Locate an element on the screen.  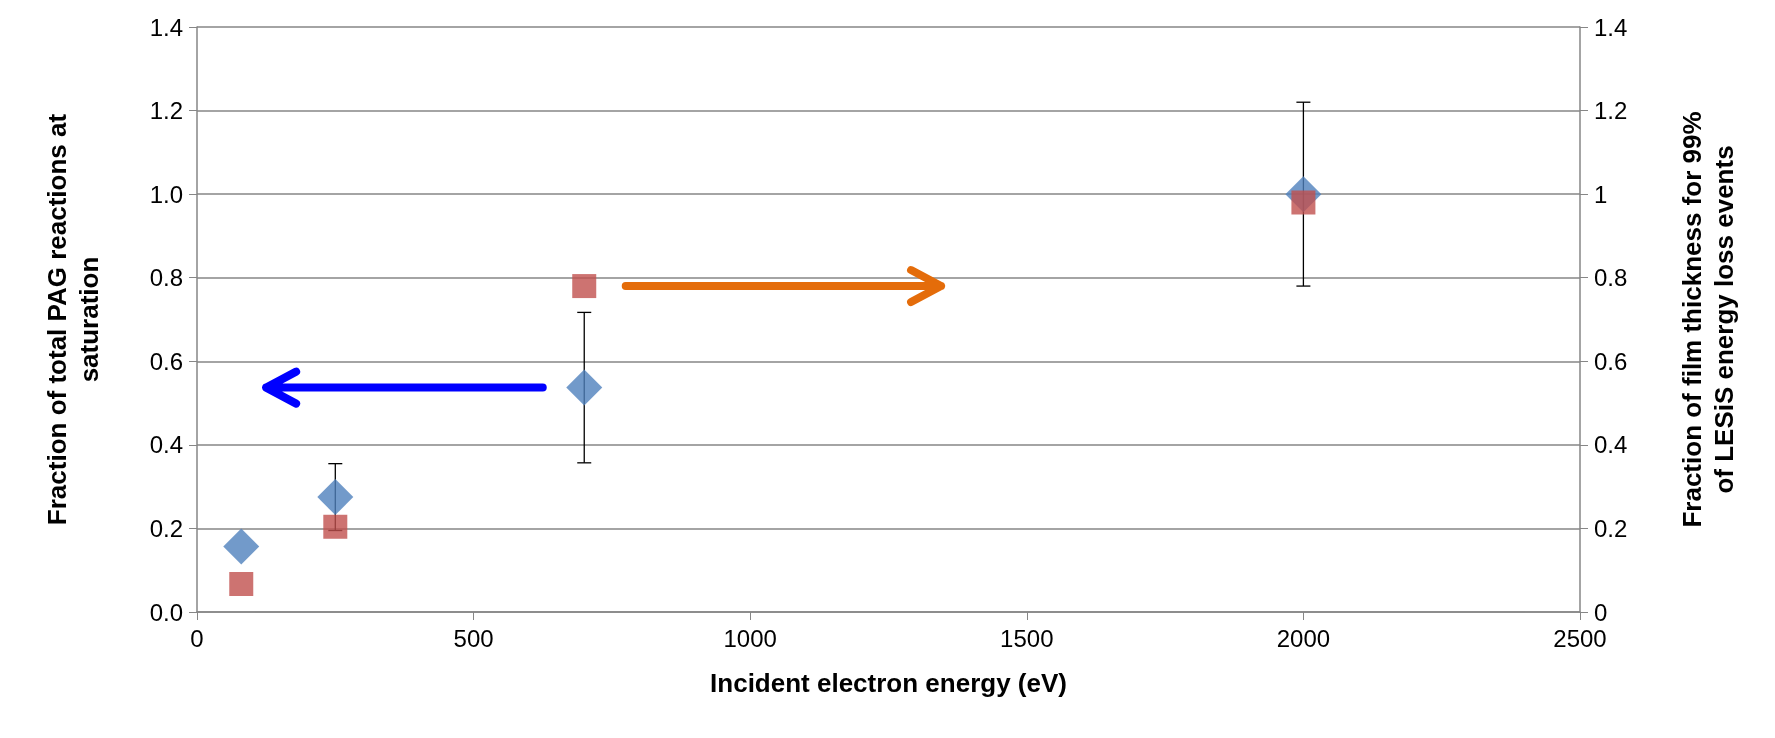
y-axis-title: Fraction of total PAG reactions at saturation is located at coordinates (73, 319).